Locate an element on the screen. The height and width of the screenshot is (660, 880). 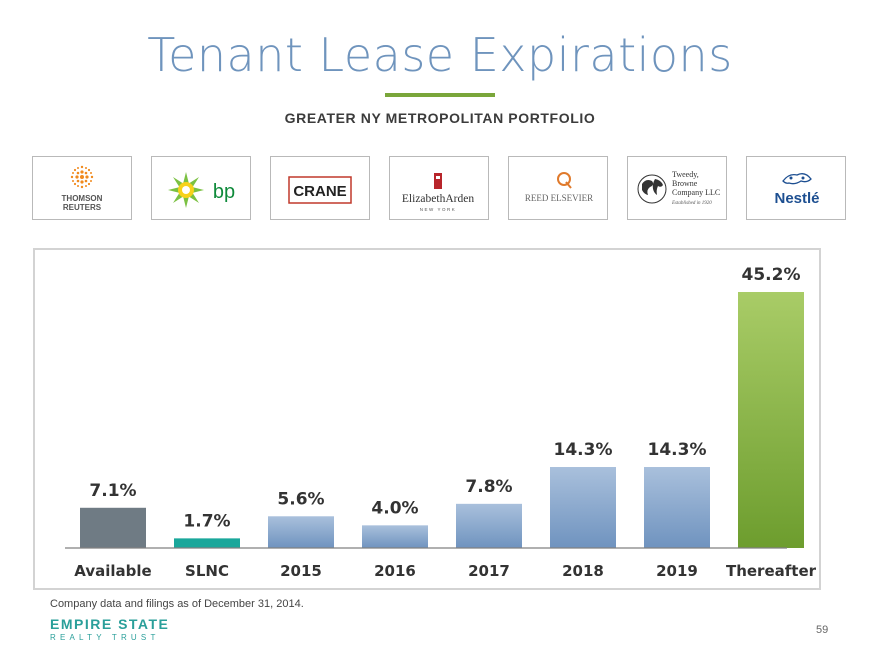
bar-2019 is located at coordinates (677, 507).